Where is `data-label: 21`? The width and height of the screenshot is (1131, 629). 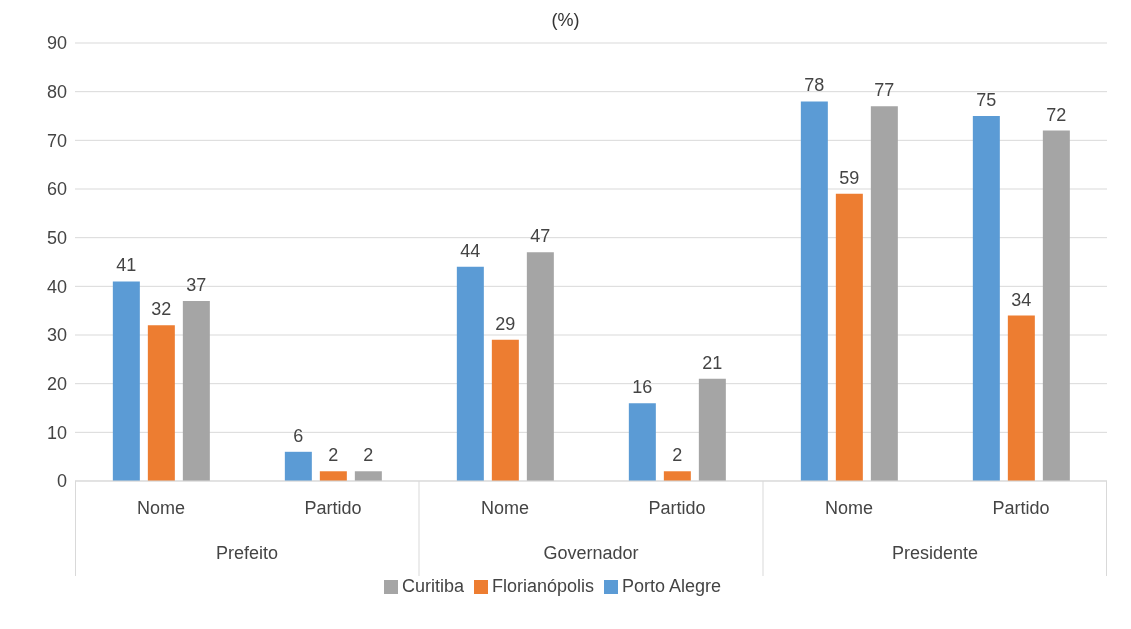 data-label: 21 is located at coordinates (712, 362).